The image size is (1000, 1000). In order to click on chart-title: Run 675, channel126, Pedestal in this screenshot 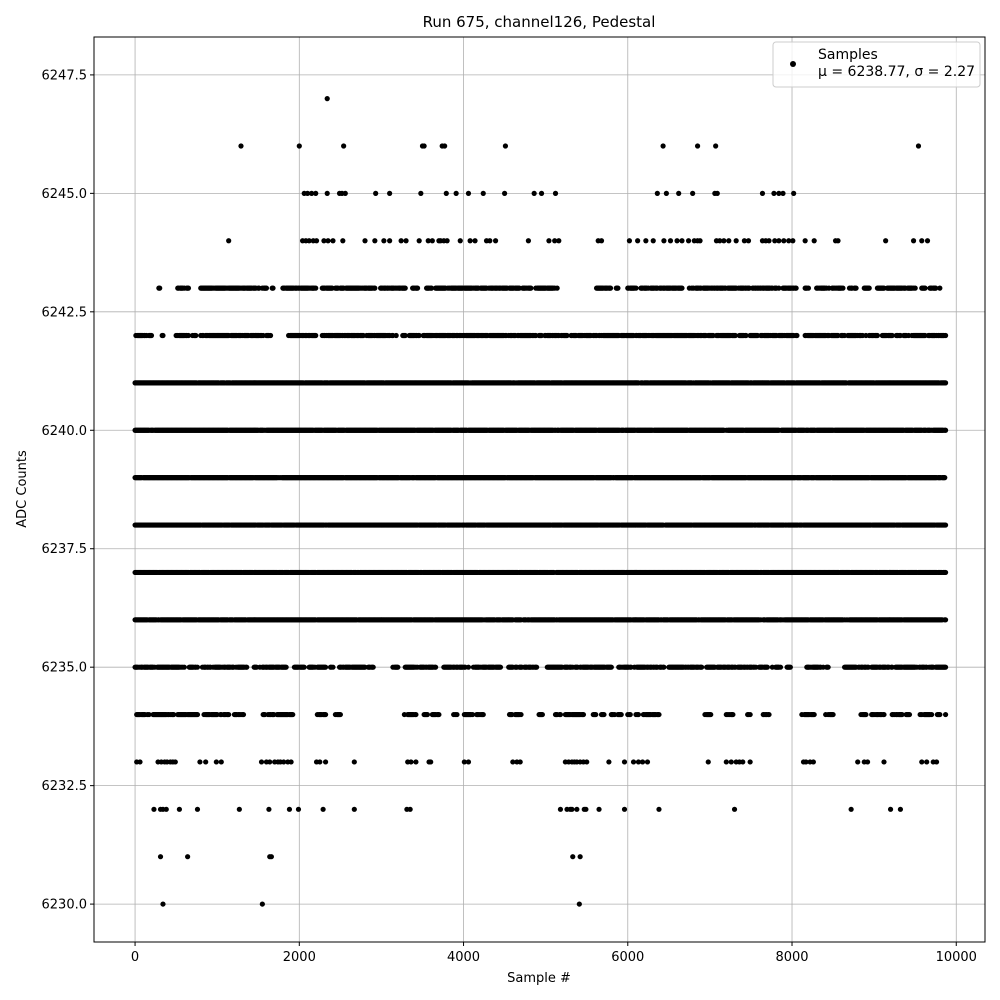, I will do `click(539, 22)`.